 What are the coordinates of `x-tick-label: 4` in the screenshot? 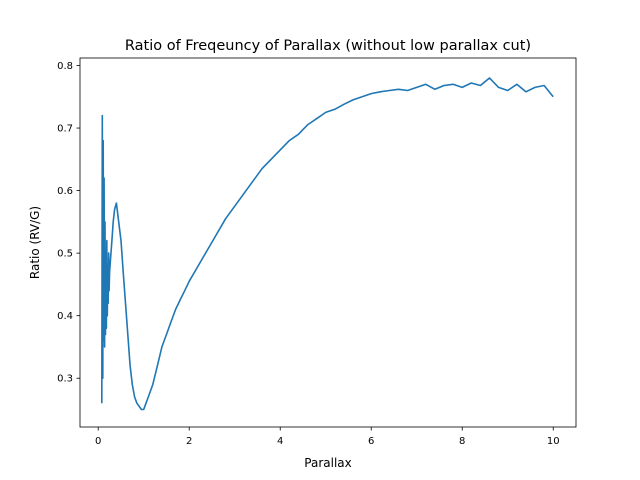 It's located at (280, 441).